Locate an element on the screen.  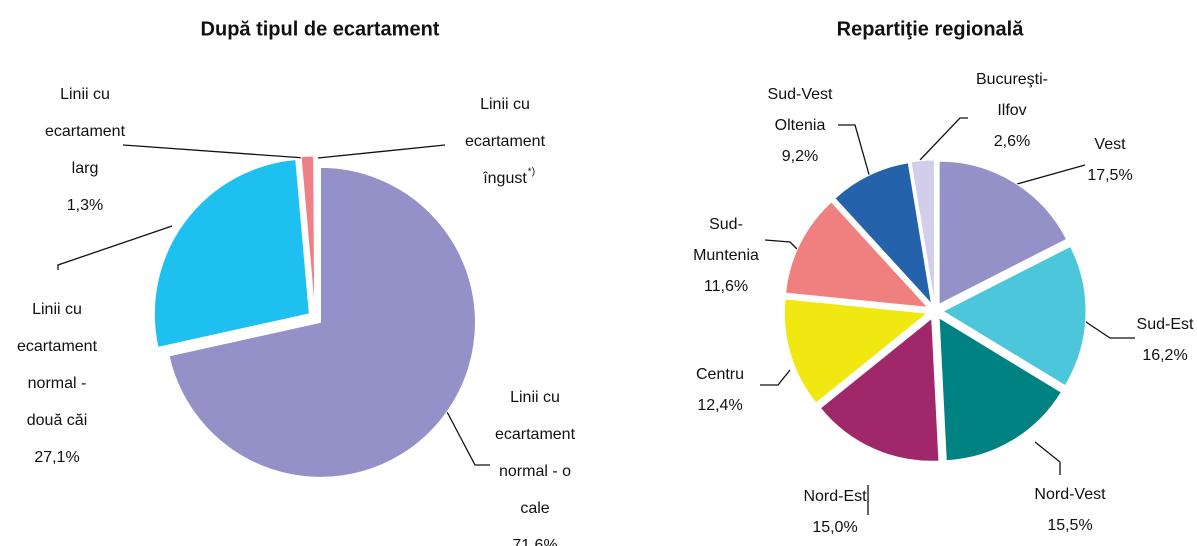
slice-label: Bucureşti- is located at coordinates (1012, 79).